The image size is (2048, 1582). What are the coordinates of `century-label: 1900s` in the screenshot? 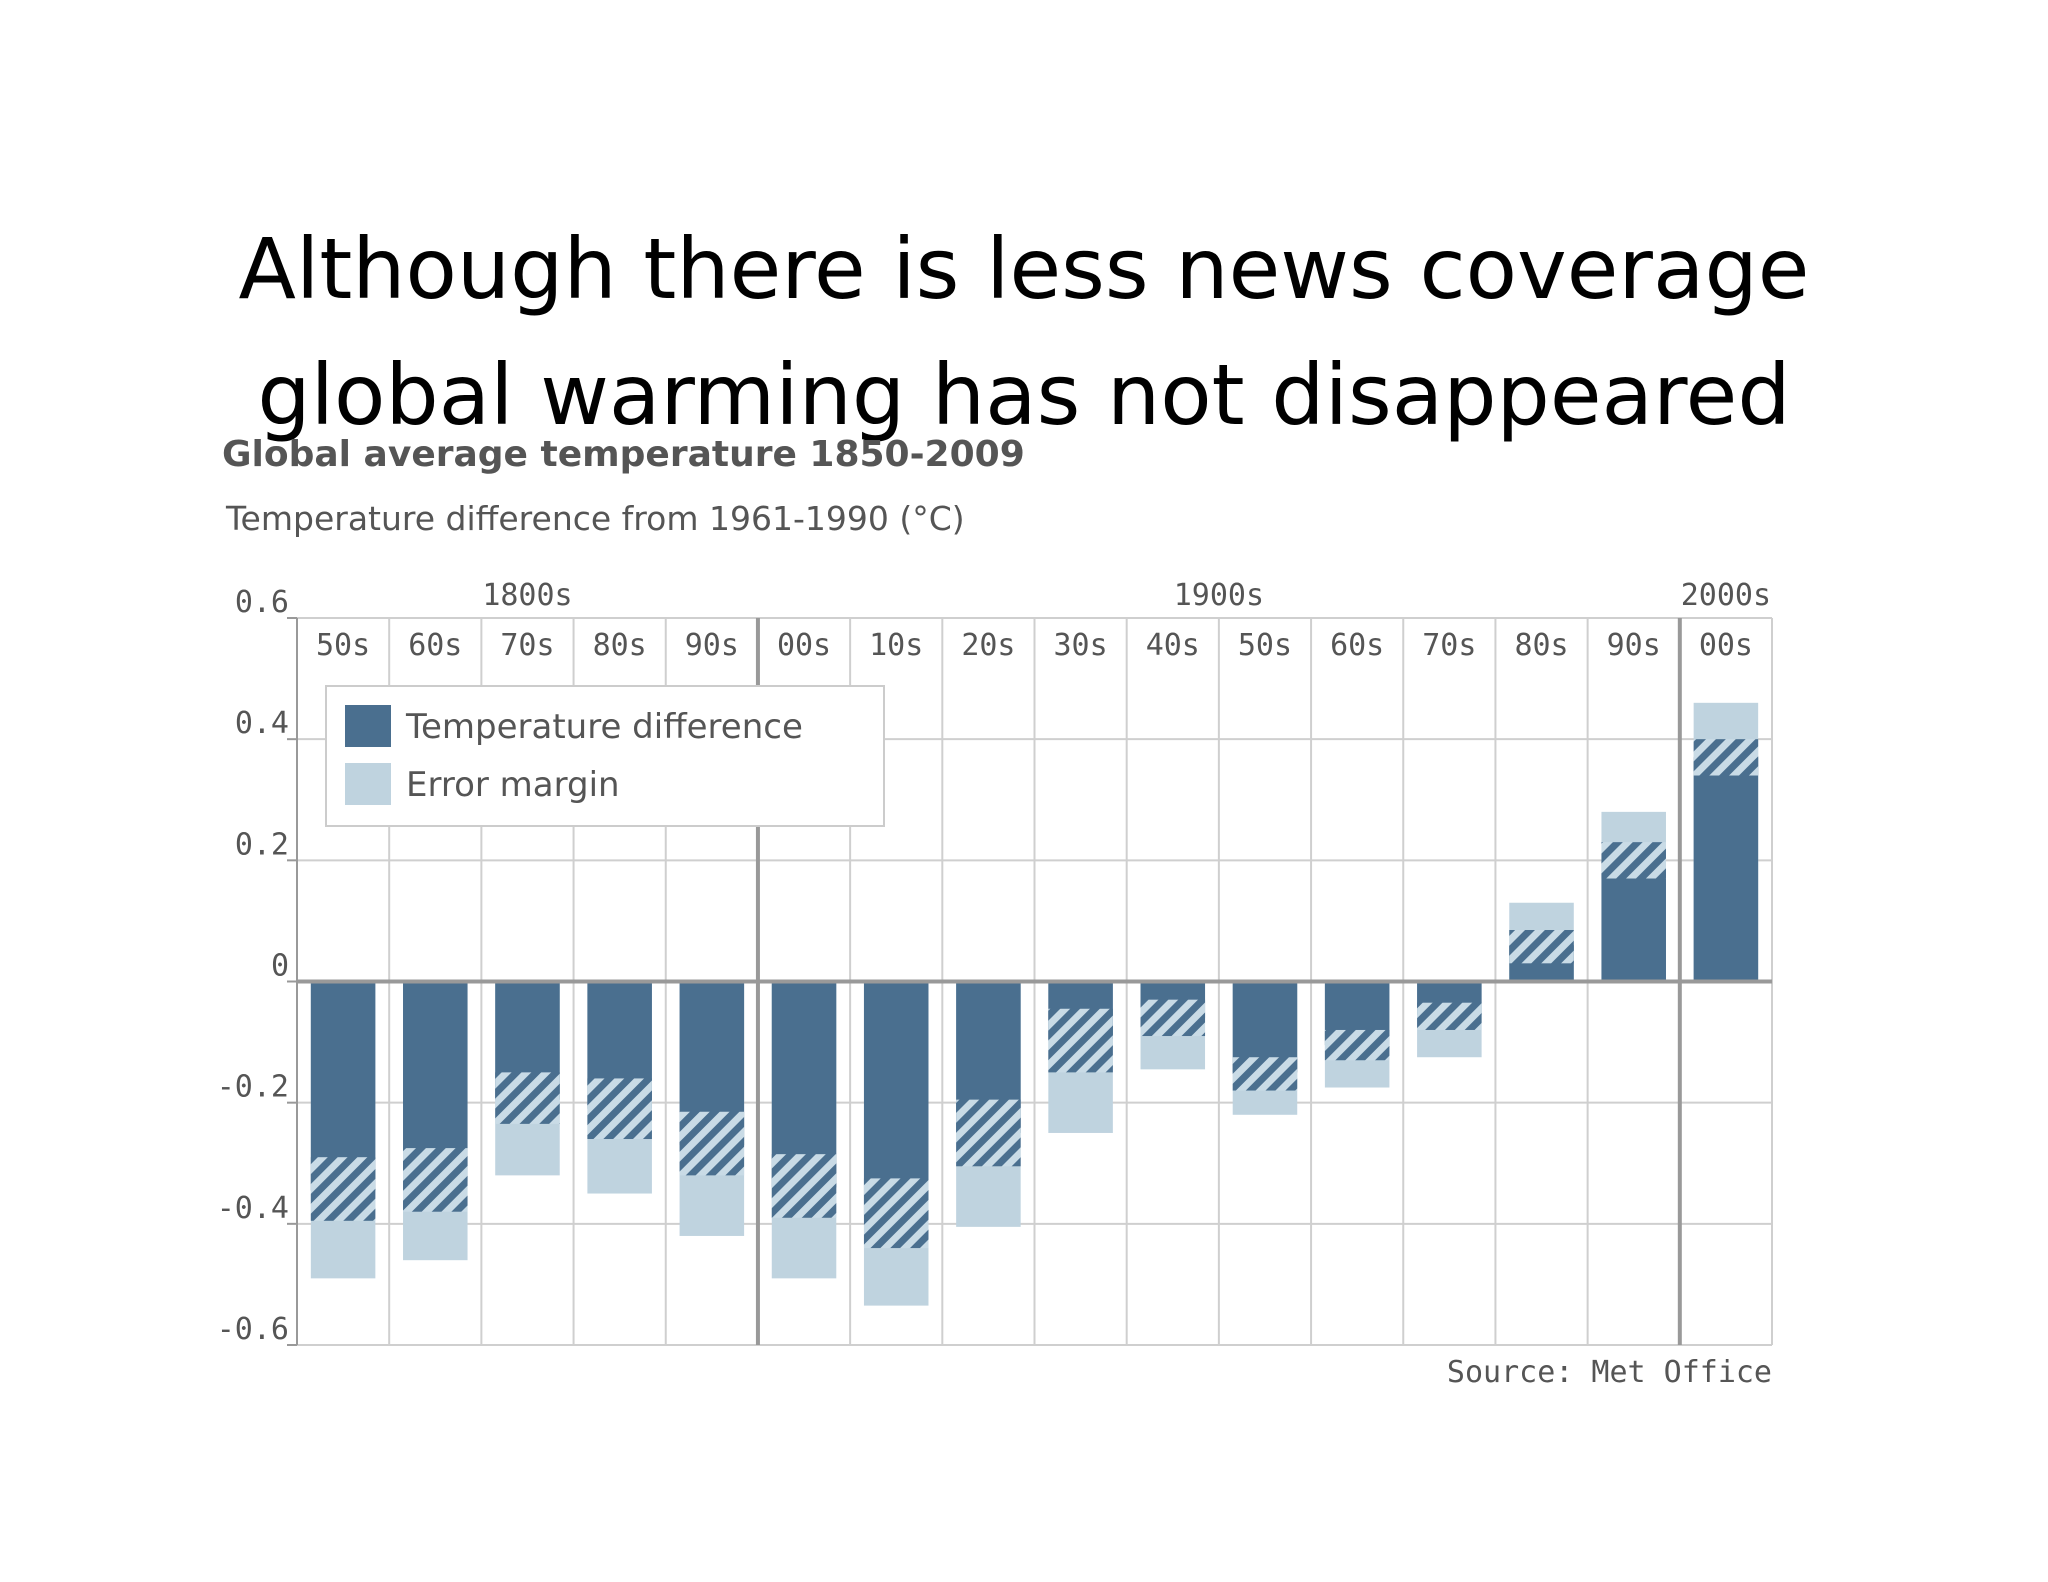 It's located at (1219, 595).